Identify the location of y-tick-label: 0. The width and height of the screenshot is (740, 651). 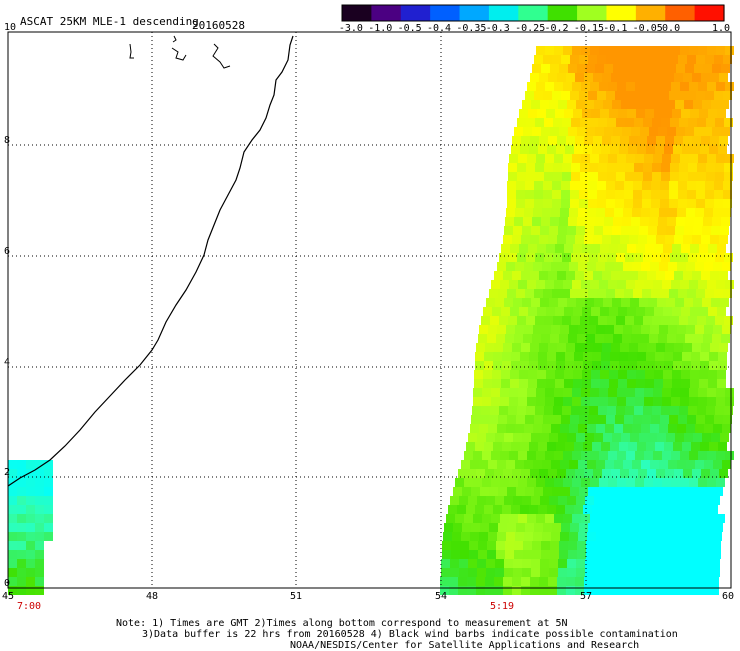
(7, 583).